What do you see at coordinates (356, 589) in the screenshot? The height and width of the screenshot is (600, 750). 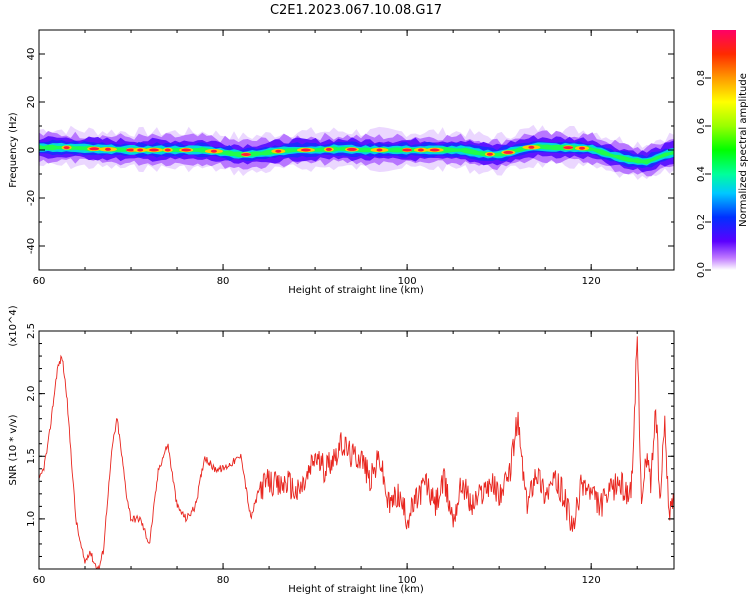 I see `snr-x-label: Height of straight line (km)` at bounding box center [356, 589].